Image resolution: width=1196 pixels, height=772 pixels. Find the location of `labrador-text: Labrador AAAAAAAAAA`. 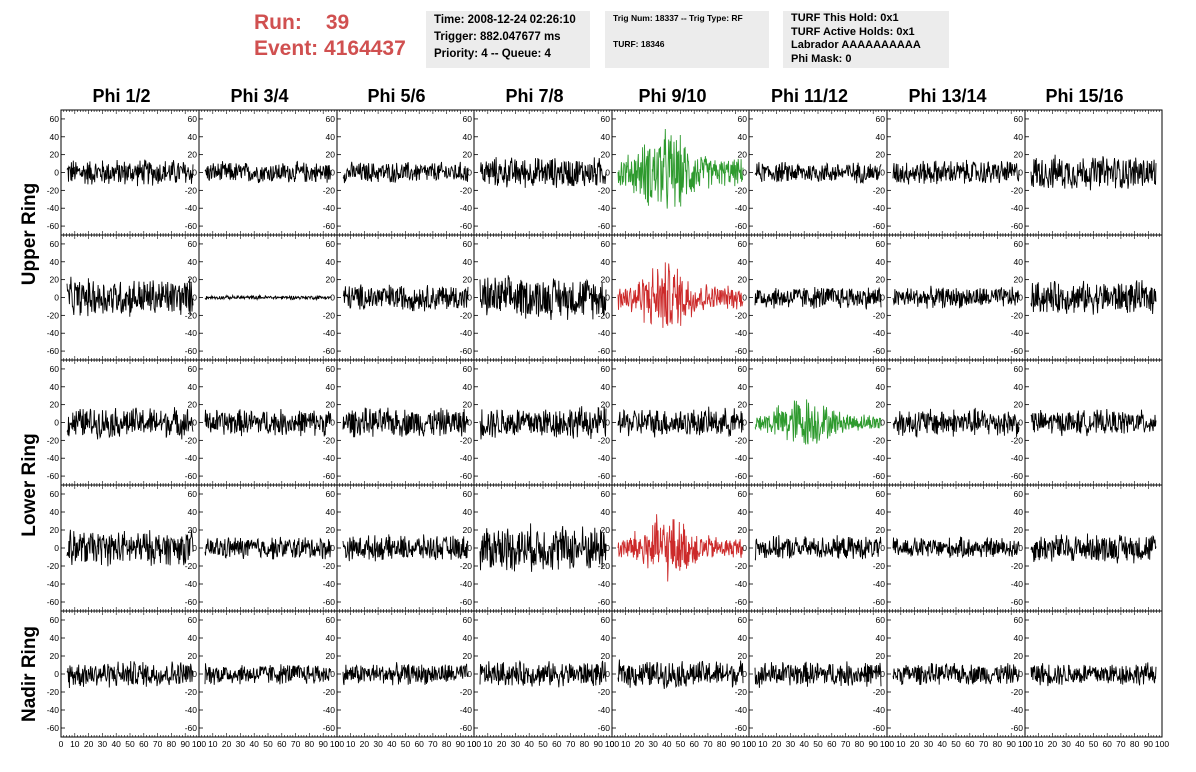

labrador-text: Labrador AAAAAAAAAA is located at coordinates (856, 45).